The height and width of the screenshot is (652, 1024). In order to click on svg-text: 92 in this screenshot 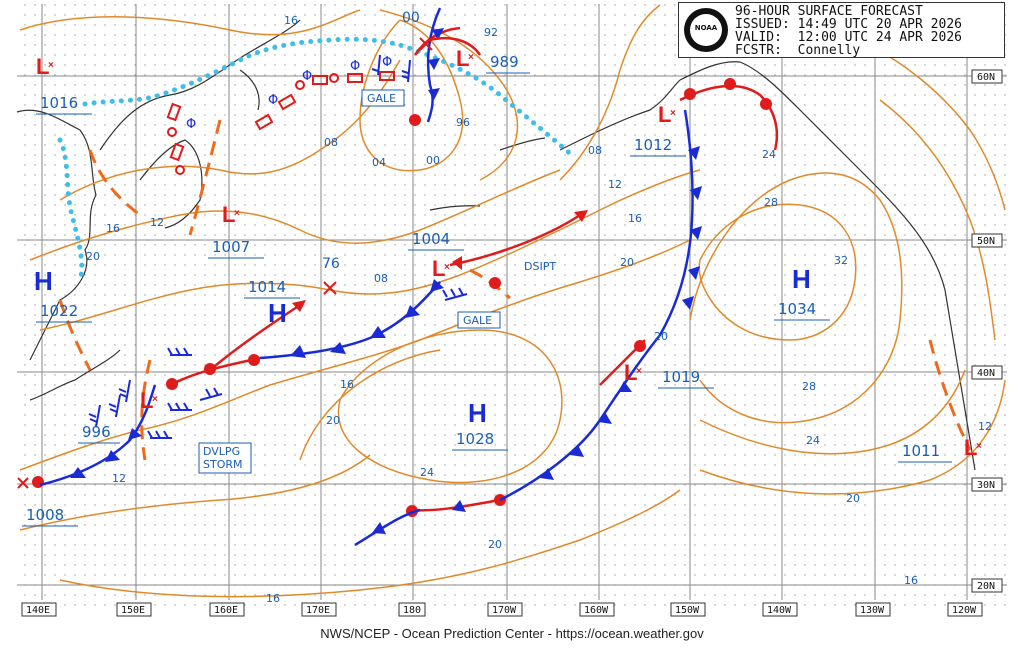, I will do `click(491, 32)`.